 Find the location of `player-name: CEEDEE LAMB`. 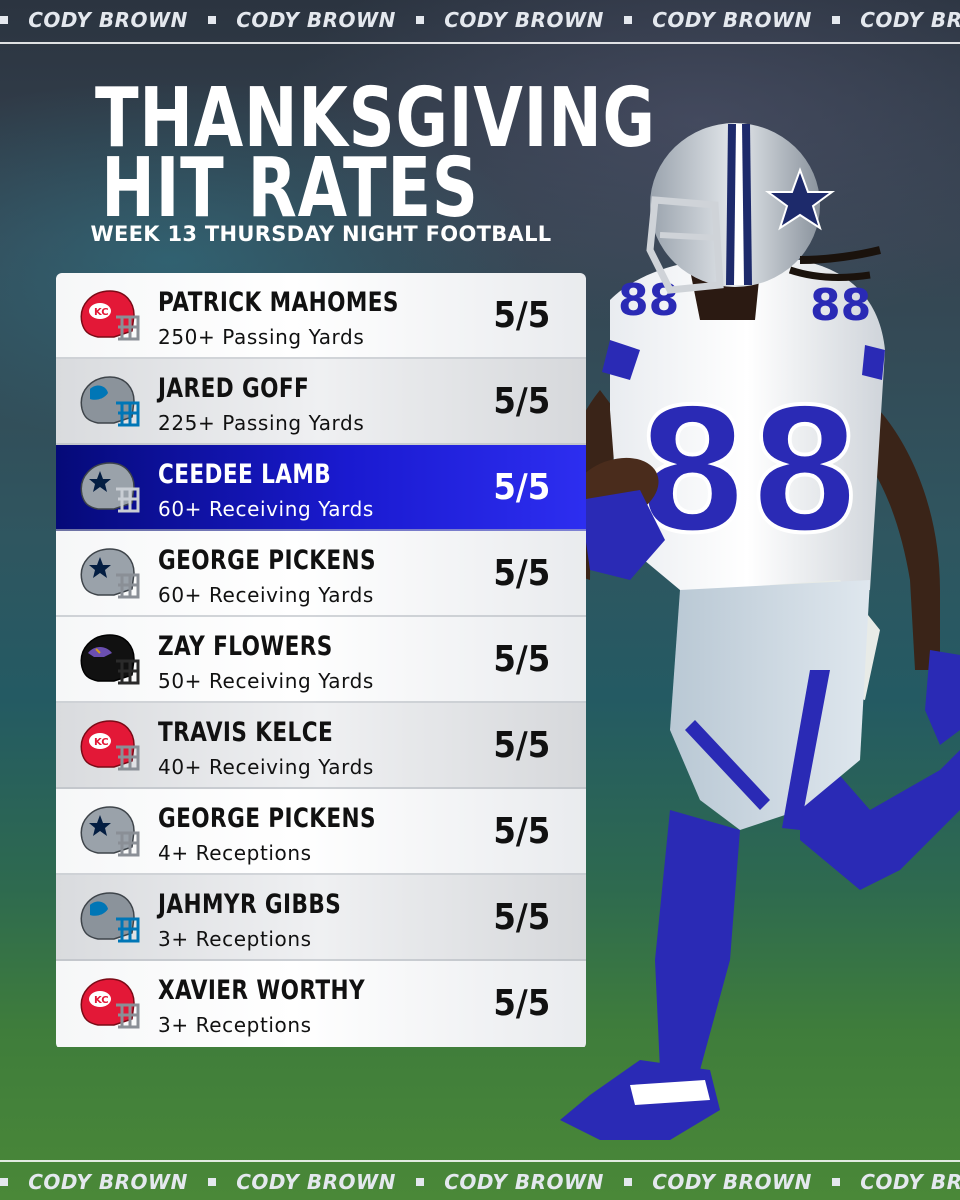

player-name: CEEDEE LAMB is located at coordinates (245, 474).